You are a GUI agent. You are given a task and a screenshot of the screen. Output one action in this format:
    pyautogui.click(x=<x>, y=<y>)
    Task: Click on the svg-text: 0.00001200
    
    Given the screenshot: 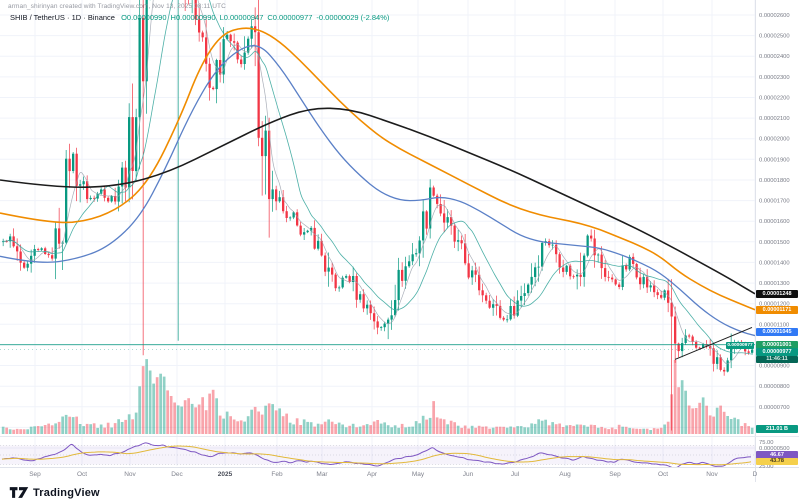 What is the action you would take?
    pyautogui.click(x=774, y=305)
    